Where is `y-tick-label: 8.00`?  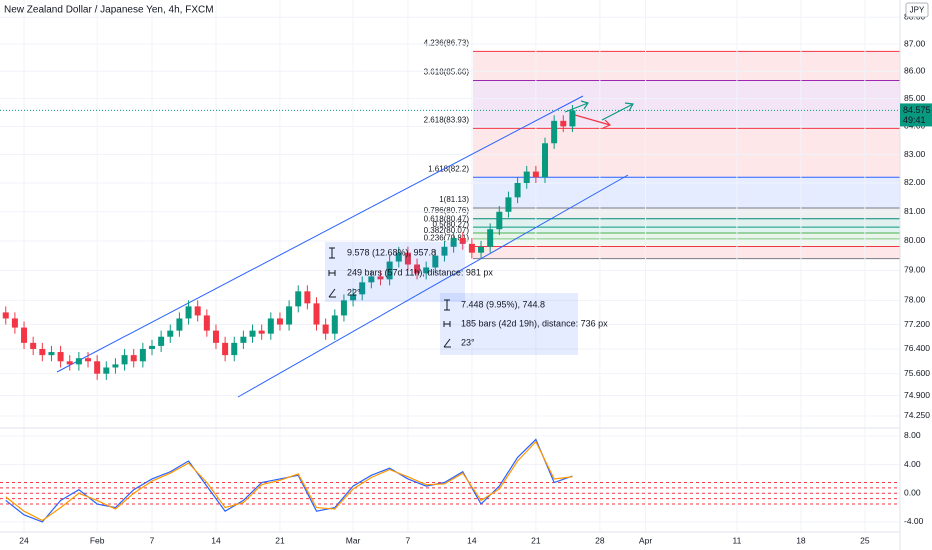 y-tick-label: 8.00 is located at coordinates (912, 435).